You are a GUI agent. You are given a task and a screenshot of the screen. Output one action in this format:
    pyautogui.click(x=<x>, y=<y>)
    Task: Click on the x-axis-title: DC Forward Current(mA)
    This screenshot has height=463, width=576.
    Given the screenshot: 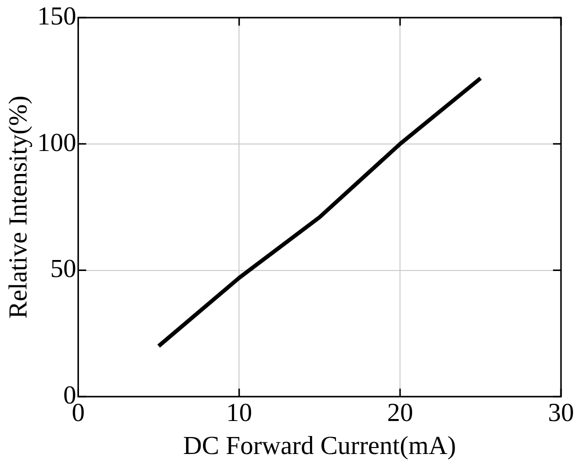 What is the action you would take?
    pyautogui.click(x=319, y=445)
    